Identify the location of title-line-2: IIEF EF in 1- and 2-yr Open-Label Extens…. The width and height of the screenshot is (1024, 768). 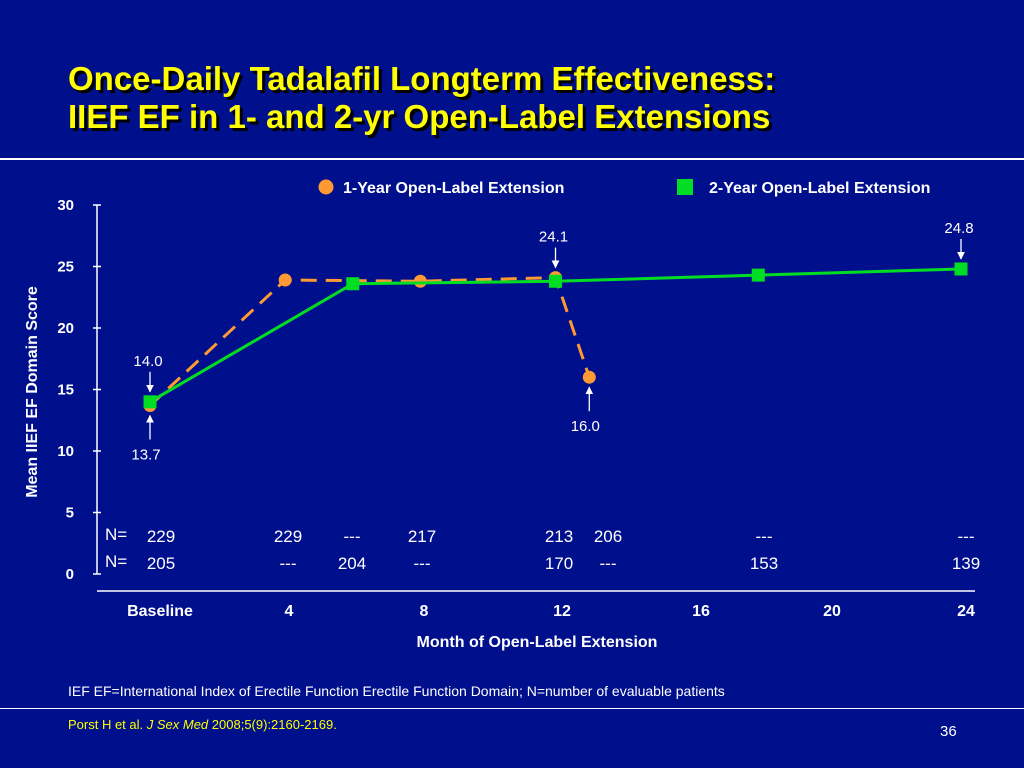
(419, 116).